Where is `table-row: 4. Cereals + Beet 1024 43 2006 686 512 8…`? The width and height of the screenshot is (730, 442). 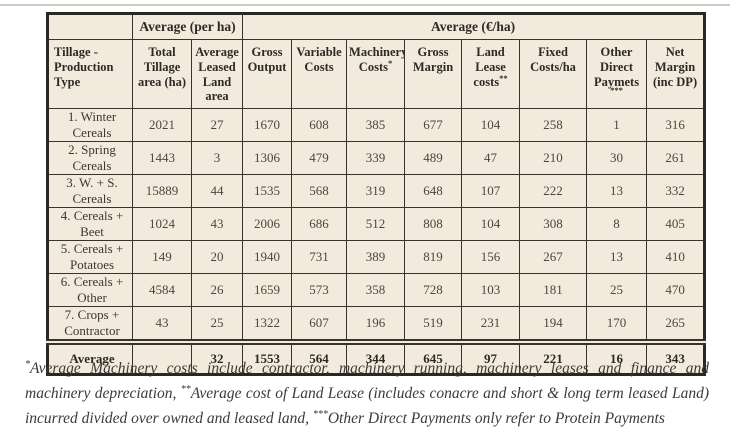
table-row: 4. Cereals + Beet 1024 43 2006 686 512 8… is located at coordinates (376, 224).